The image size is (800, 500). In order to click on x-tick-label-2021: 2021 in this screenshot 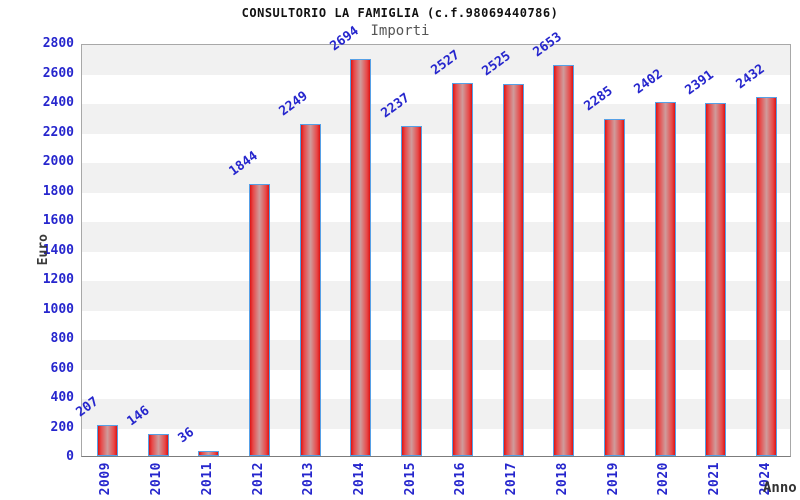, I will do `click(714, 479)`.